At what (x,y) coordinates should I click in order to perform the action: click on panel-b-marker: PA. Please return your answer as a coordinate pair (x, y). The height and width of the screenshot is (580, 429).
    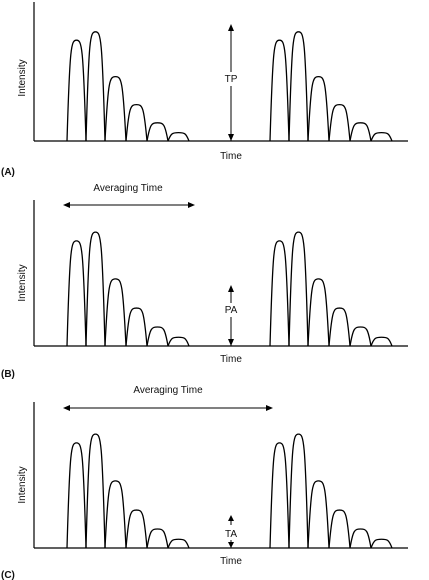
    Looking at the image, I should click on (231, 310).